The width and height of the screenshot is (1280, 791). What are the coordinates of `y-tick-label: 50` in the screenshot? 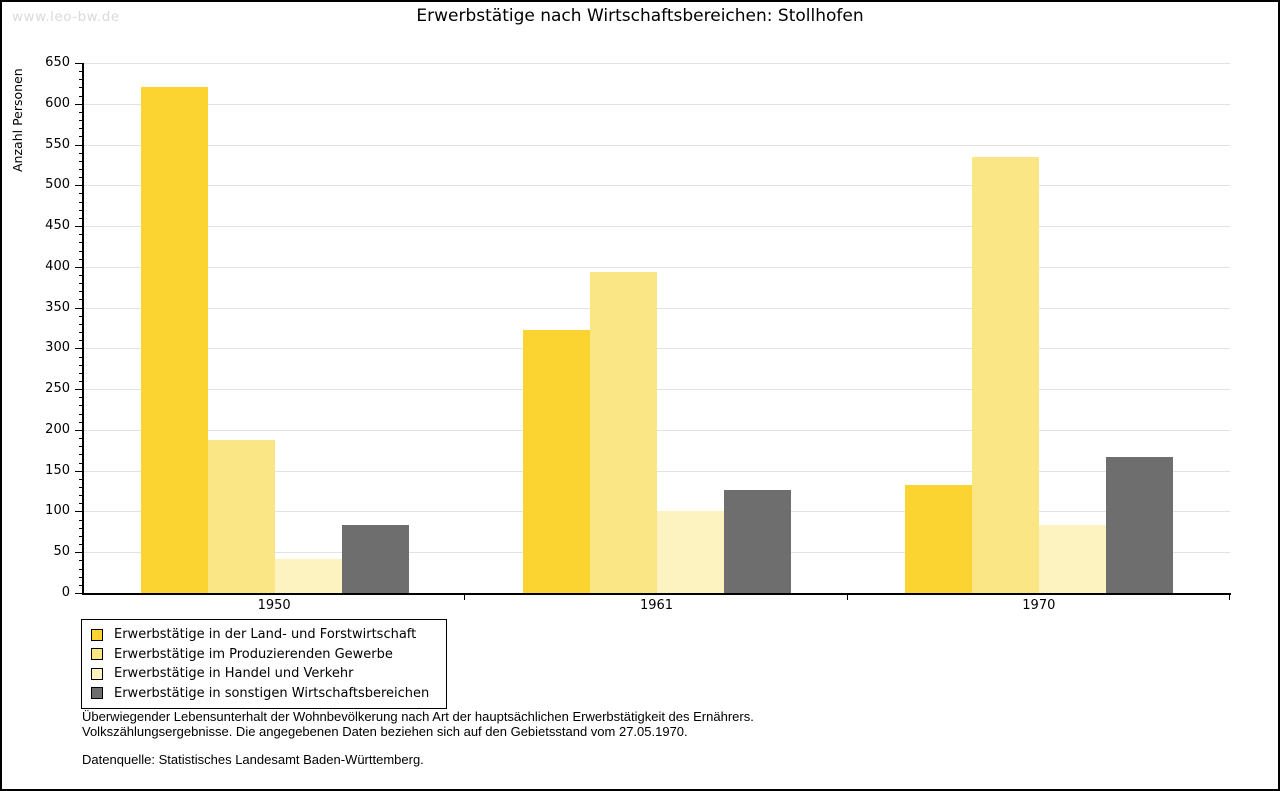 It's located at (61, 552).